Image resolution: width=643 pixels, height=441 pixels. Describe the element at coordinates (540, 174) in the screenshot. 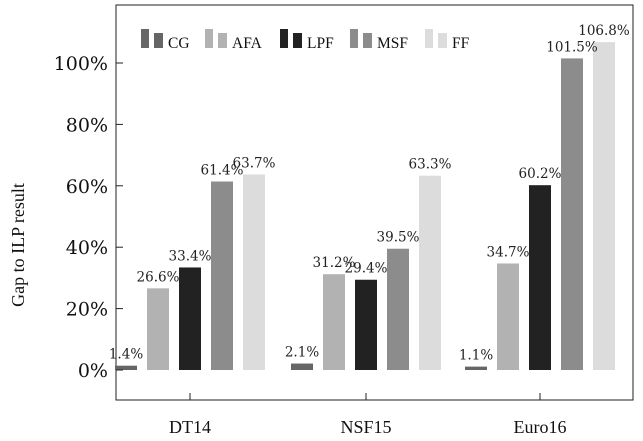

I see `data-label: 60.2%` at that location.